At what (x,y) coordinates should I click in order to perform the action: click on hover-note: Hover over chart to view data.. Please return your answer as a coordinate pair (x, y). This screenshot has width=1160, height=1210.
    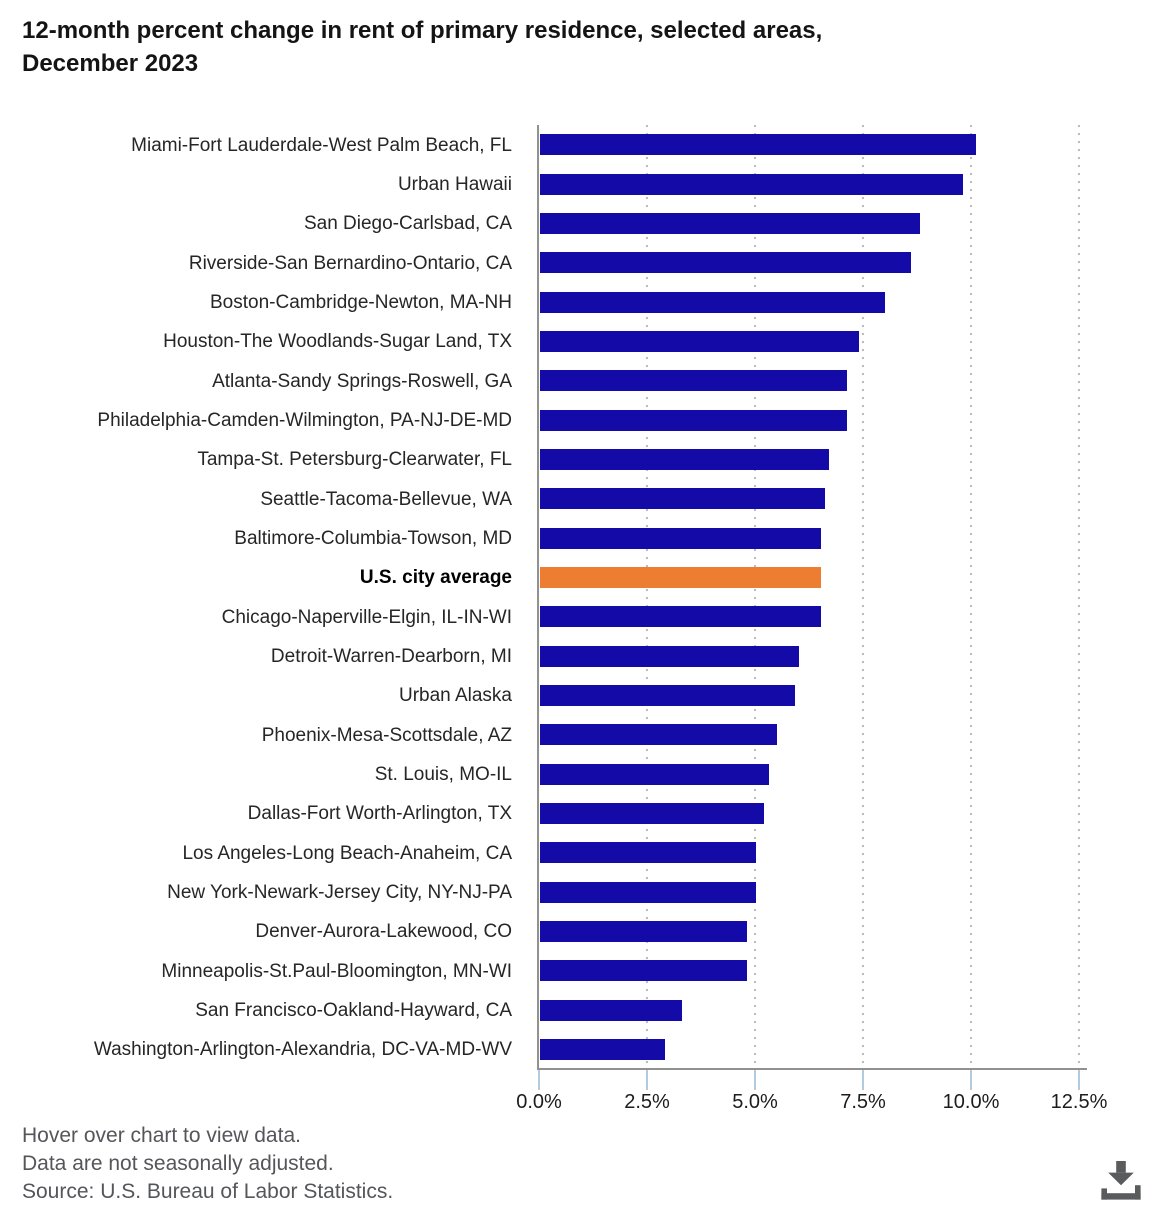
    Looking at the image, I should click on (161, 1135).